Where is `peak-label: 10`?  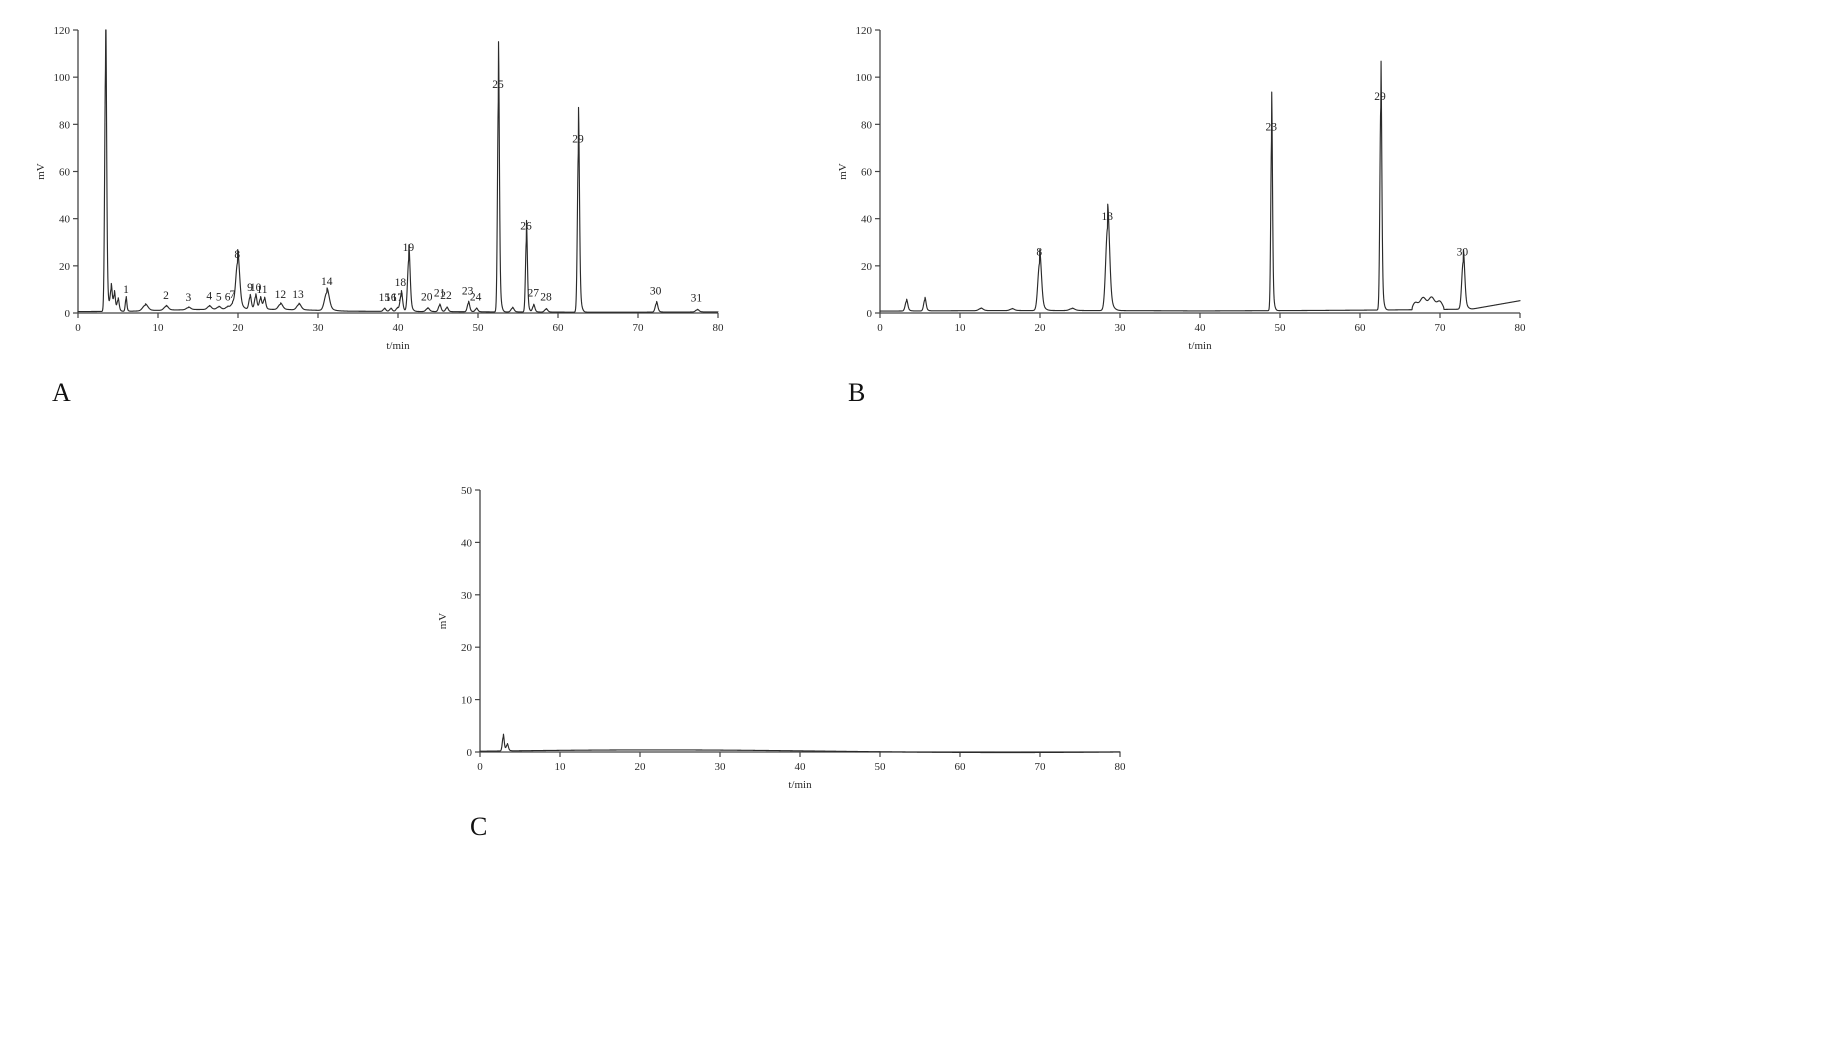 peak-label: 10 is located at coordinates (256, 288).